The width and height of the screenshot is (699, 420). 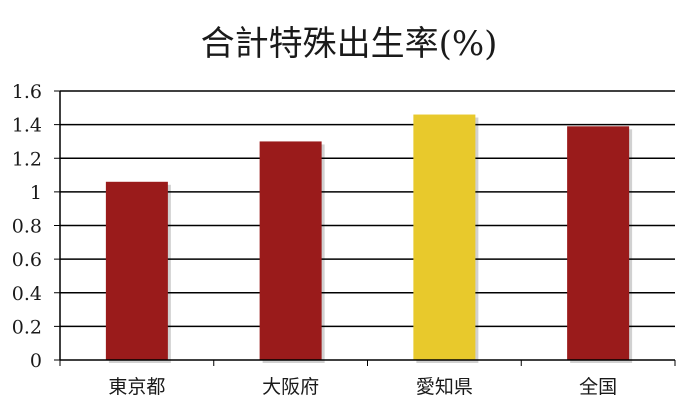 What do you see at coordinates (27, 126) in the screenshot?
I see `y-tick-label: 1.4` at bounding box center [27, 126].